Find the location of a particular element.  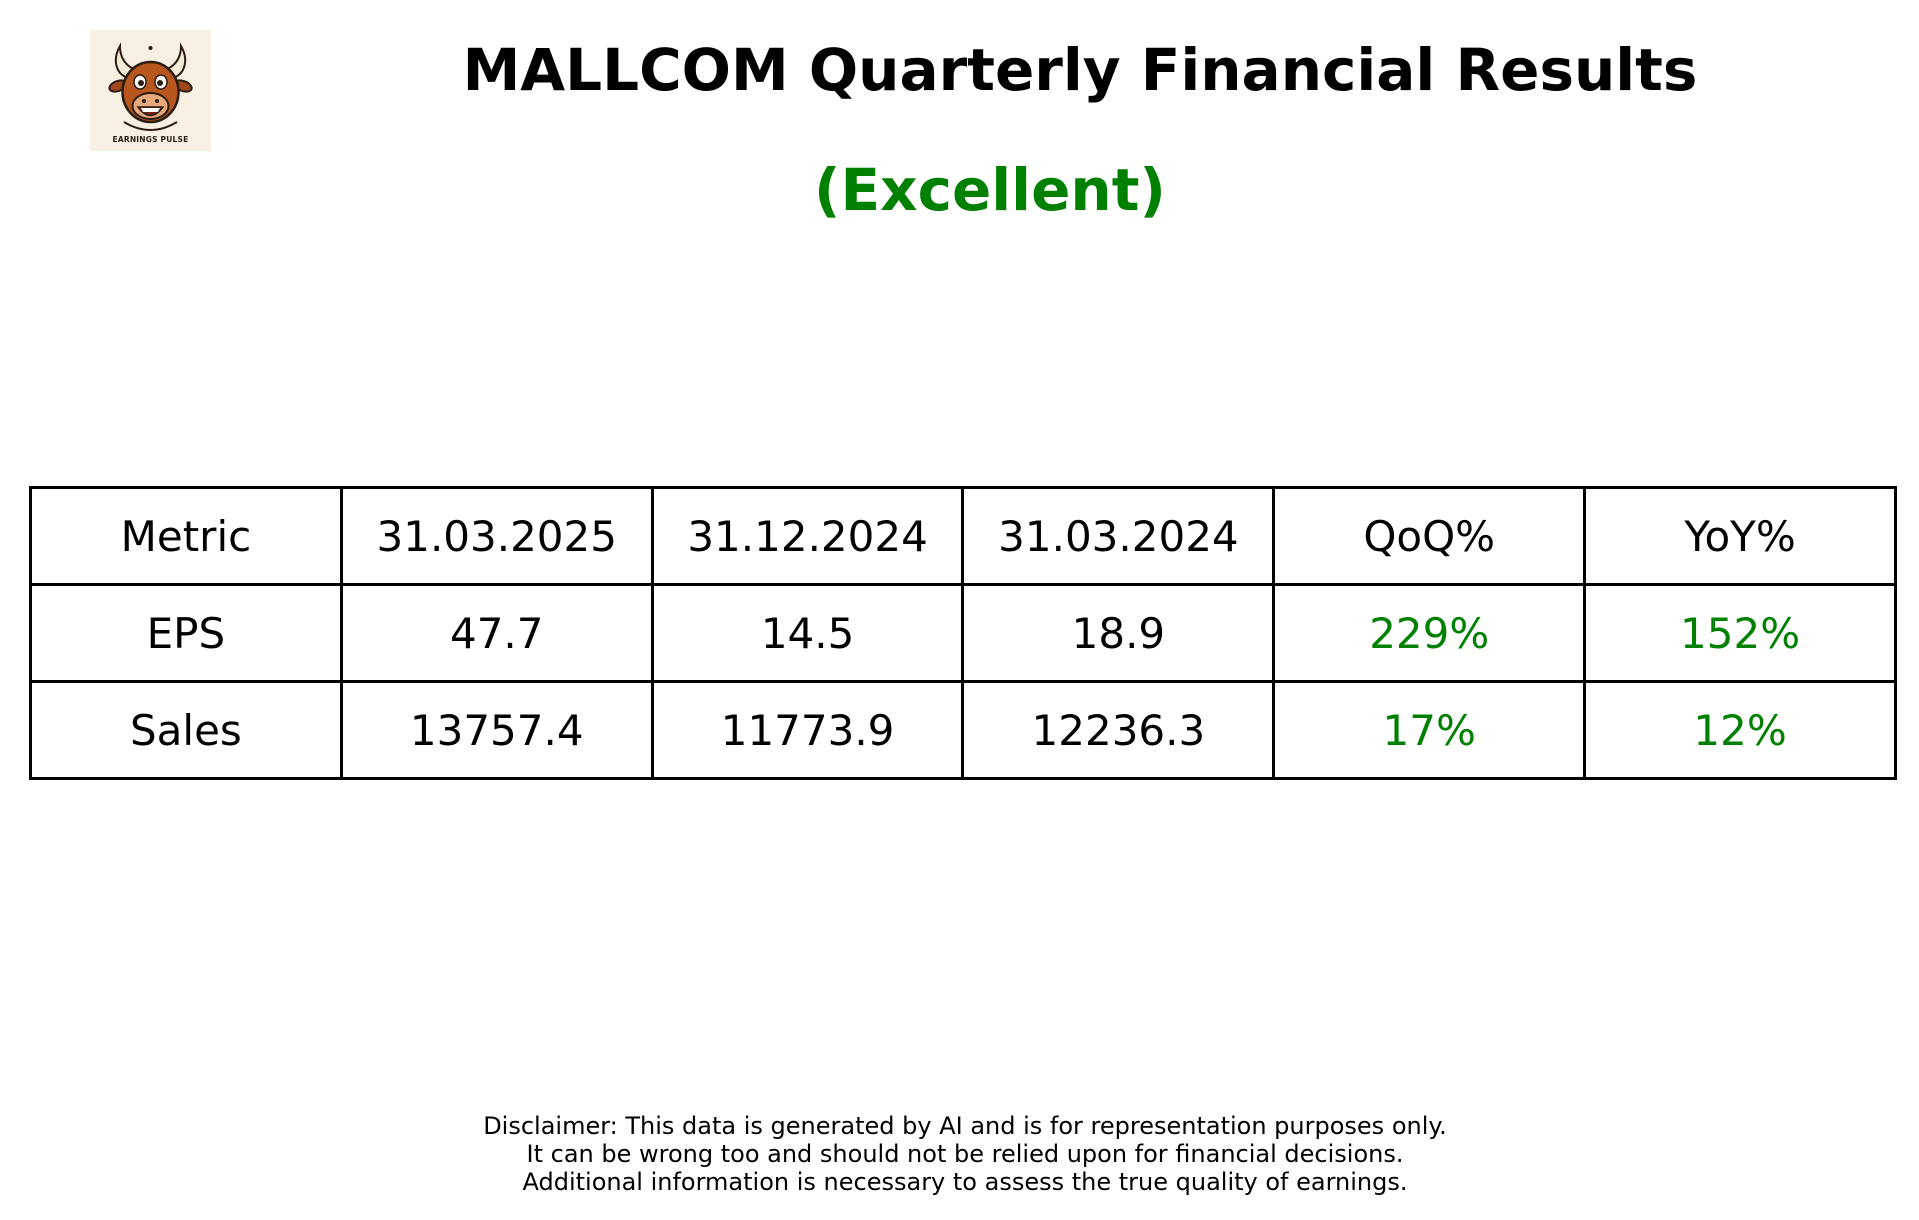

bull-face-icon is located at coordinates (150, 86).